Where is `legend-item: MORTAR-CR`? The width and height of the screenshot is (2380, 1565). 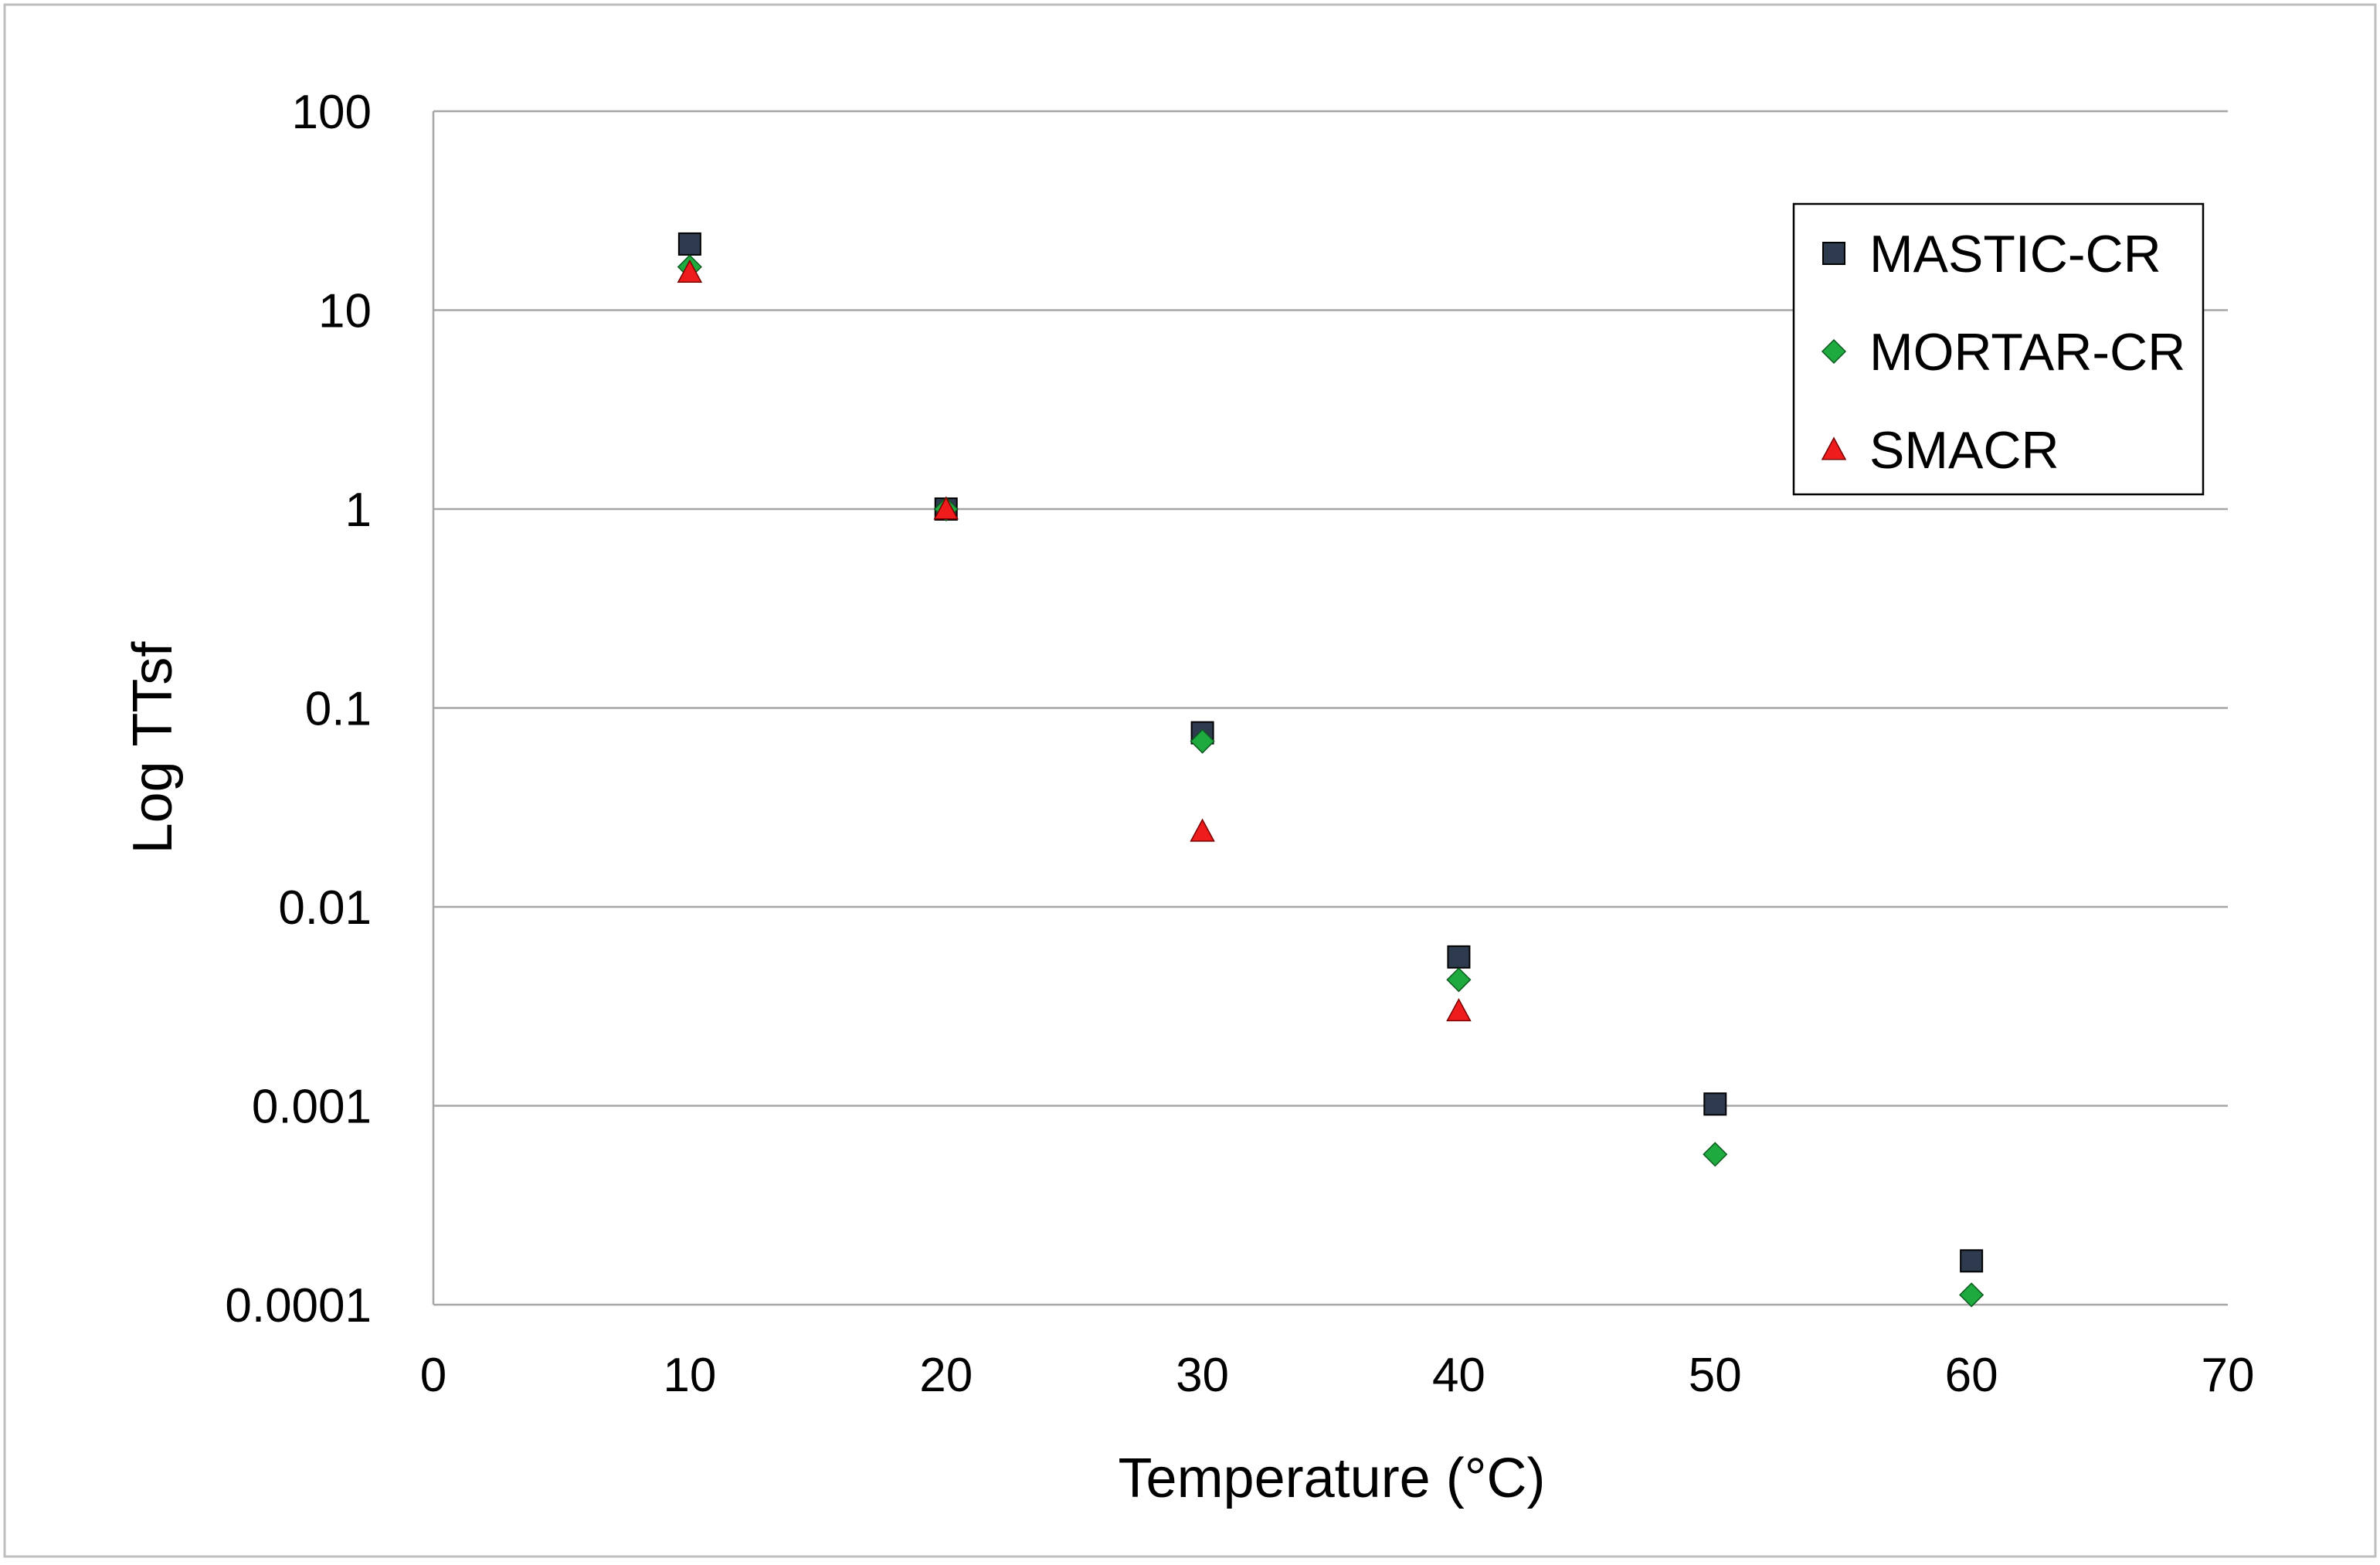
legend-item: MORTAR-CR is located at coordinates (2003, 352).